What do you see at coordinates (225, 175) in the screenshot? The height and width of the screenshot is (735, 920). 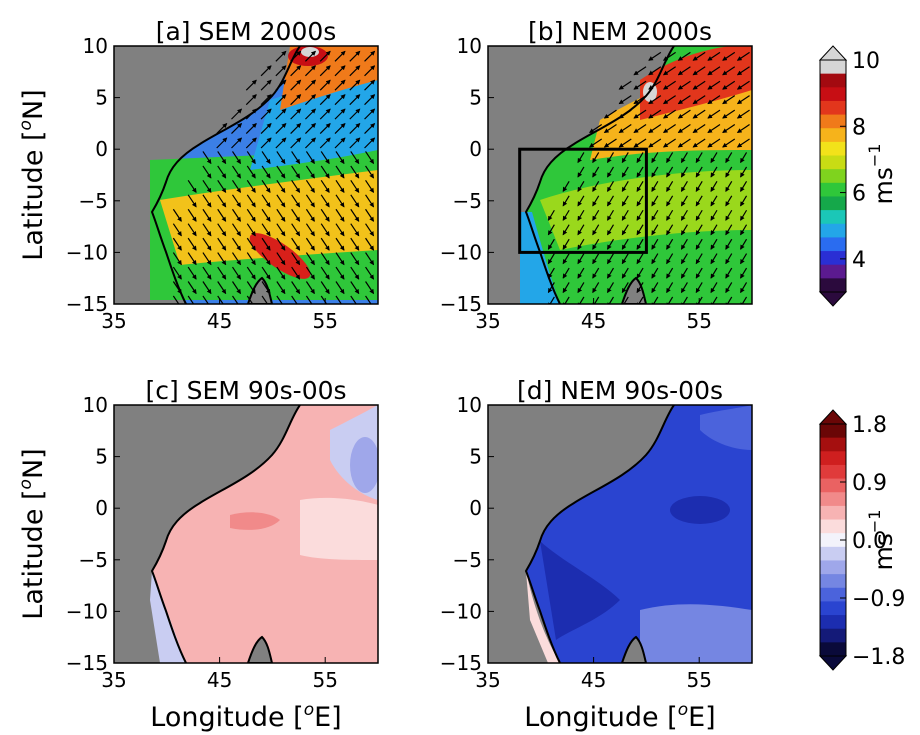 I see `coastline` at bounding box center [225, 175].